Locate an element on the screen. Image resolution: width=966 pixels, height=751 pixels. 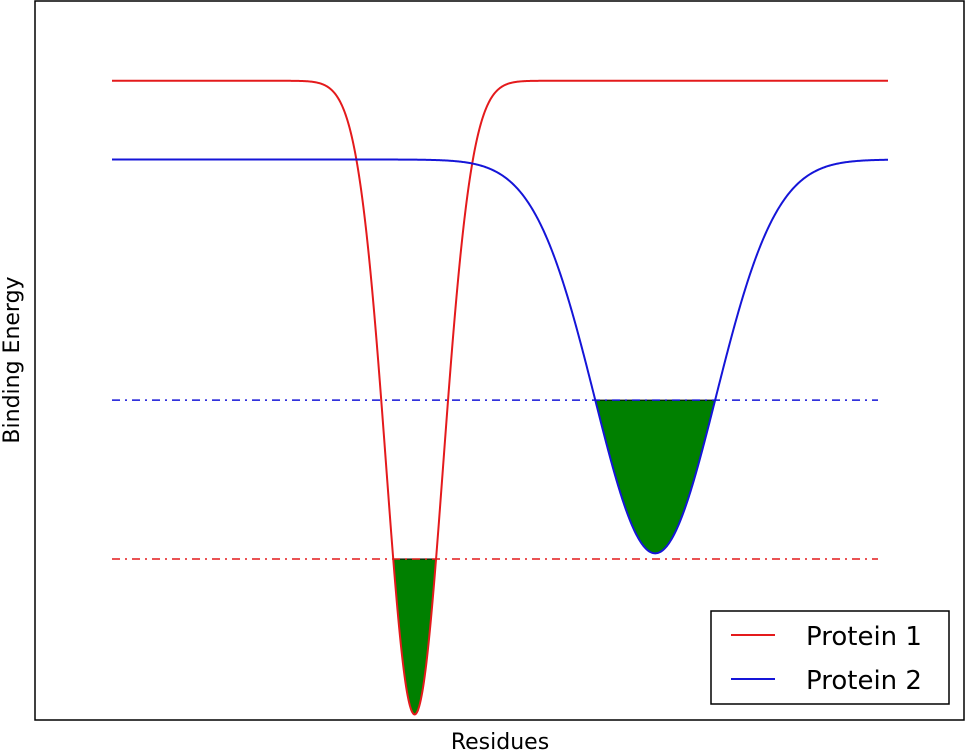
legend-box is located at coordinates (830, 657).